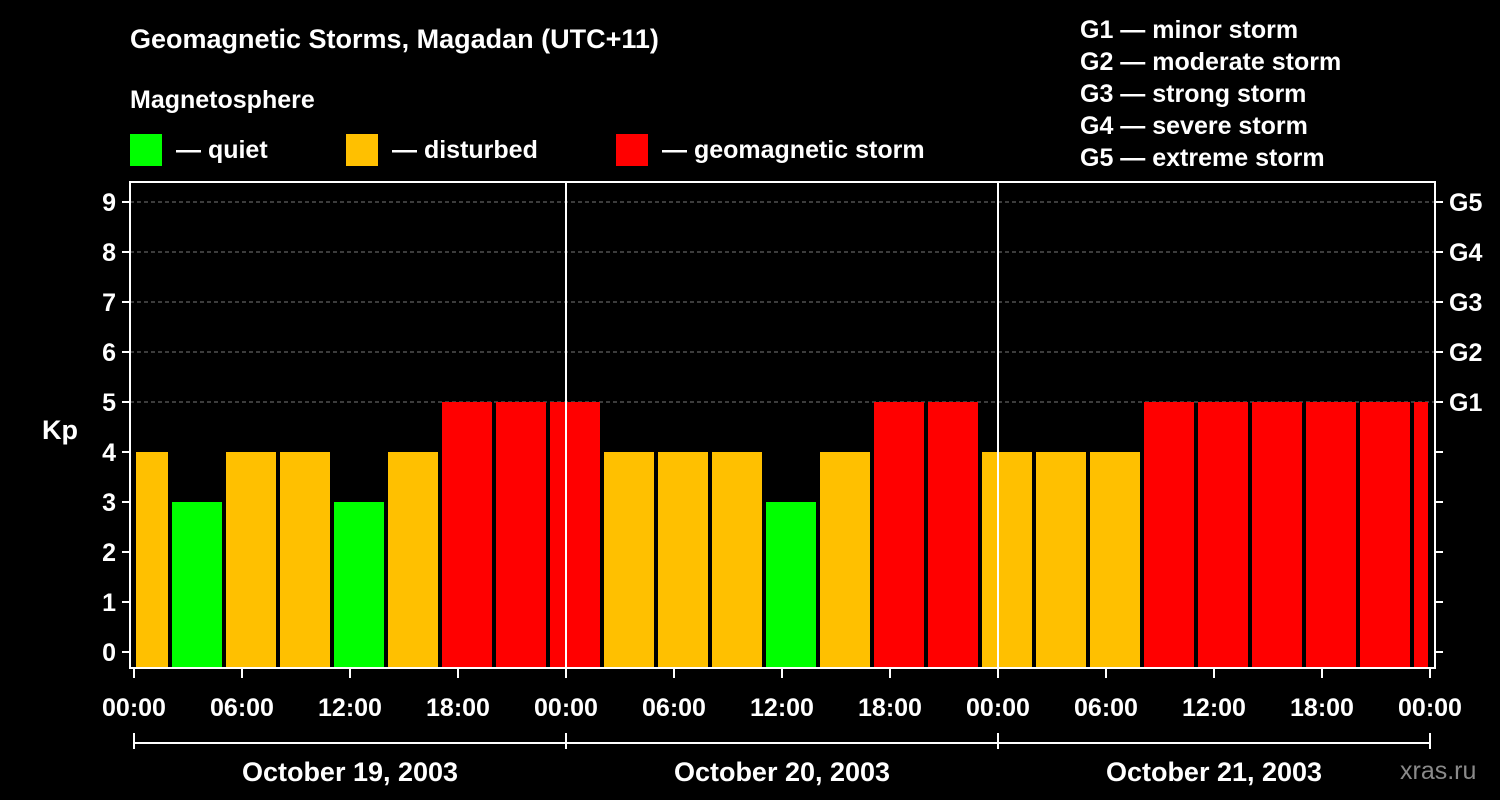 This screenshot has width=1500, height=800. What do you see at coordinates (109, 303) in the screenshot?
I see `y-tick-label-7: 7` at bounding box center [109, 303].